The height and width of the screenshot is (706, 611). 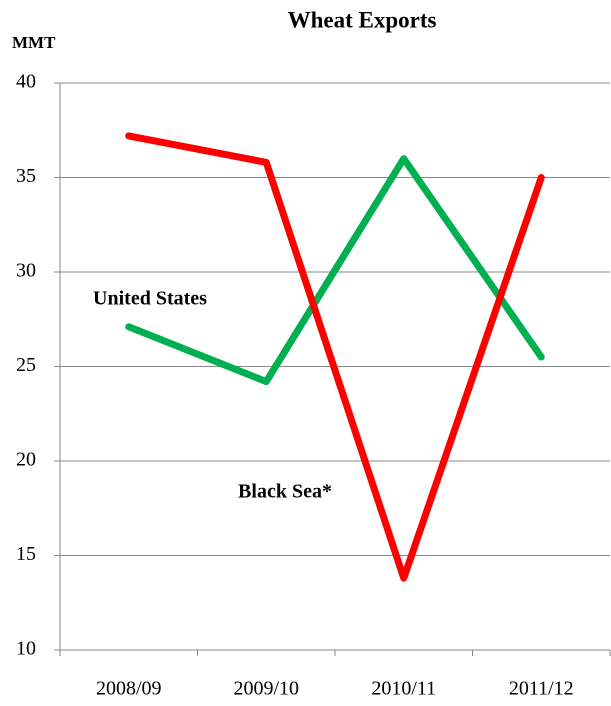 I want to click on y-tick-label: 15, so click(x=26, y=554).